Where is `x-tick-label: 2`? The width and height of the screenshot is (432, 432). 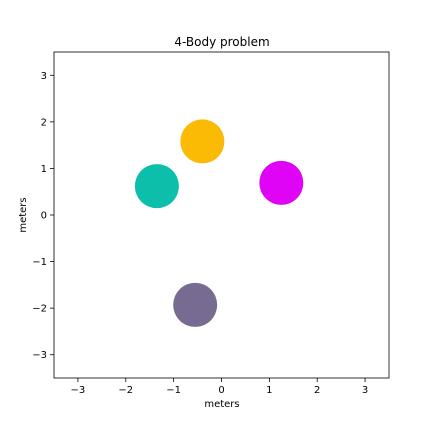
x-tick-label: 2 is located at coordinates (317, 390).